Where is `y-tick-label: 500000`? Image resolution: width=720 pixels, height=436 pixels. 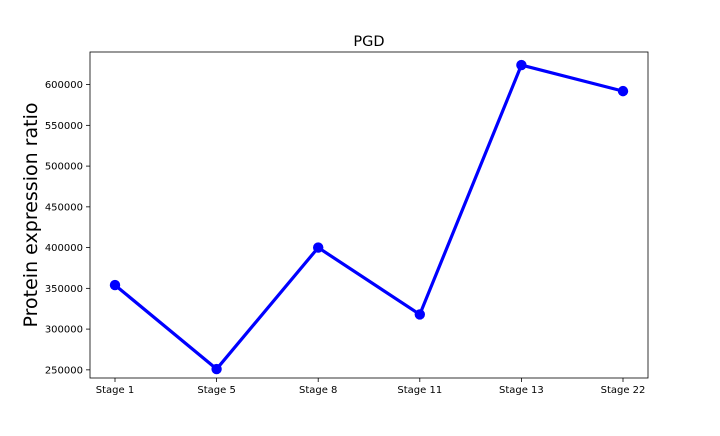
y-tick-label: 500000 is located at coordinates (64, 167).